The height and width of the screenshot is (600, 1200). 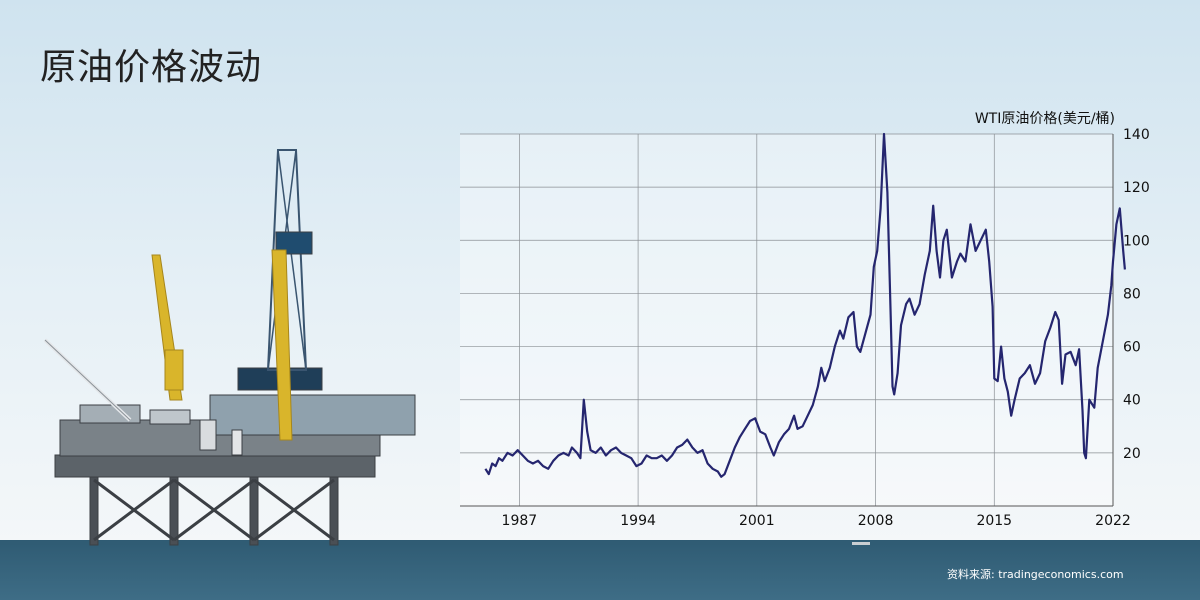 What do you see at coordinates (520, 521) in the screenshot?
I see `x-tick-label: 1987` at bounding box center [520, 521].